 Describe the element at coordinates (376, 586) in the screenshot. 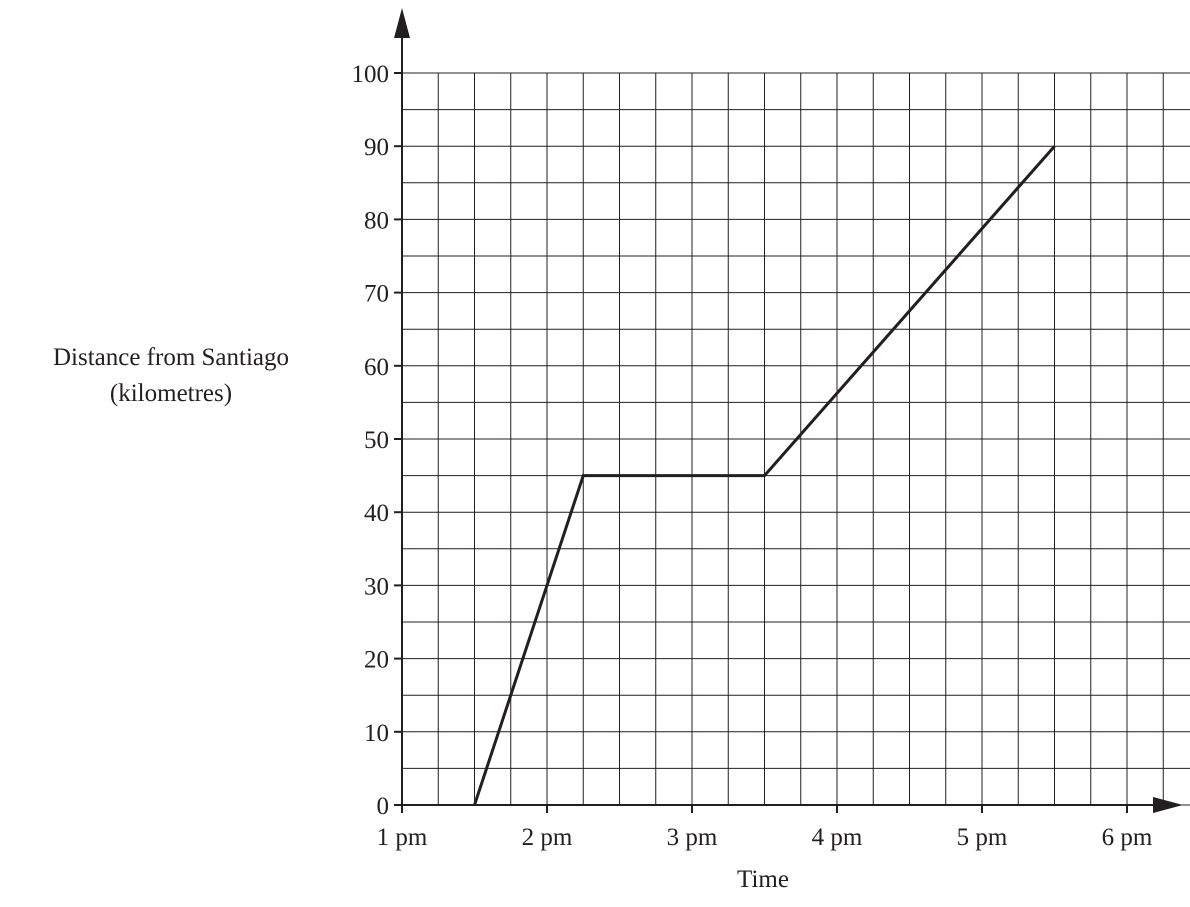

I see `y-tick-label: 30` at that location.